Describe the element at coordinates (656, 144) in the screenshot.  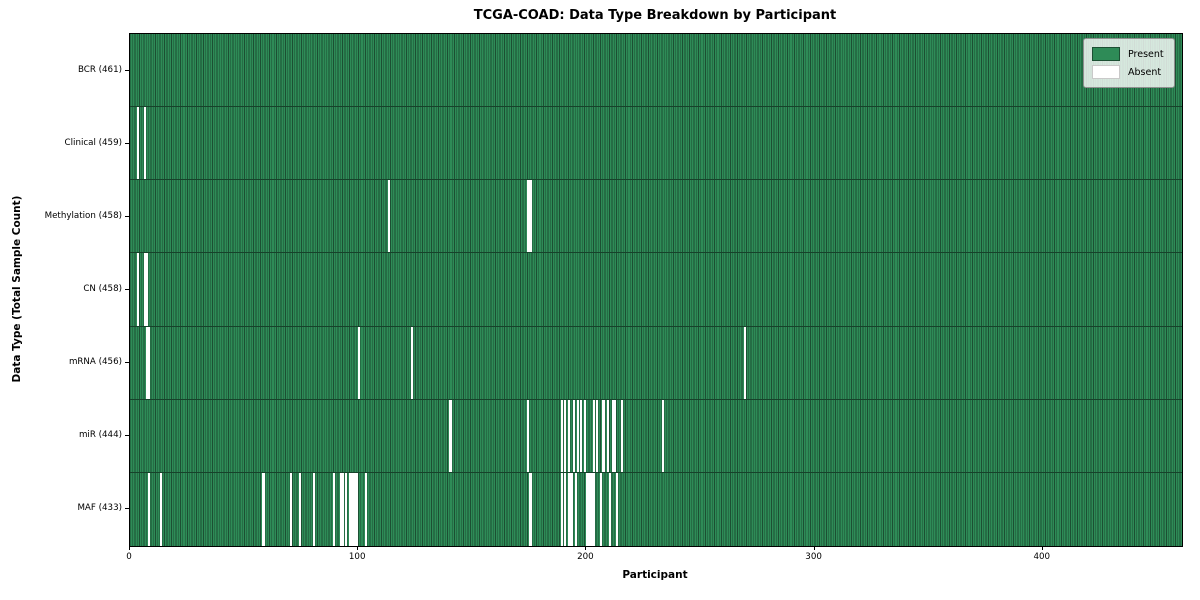
I see `heatmap-row-clinical` at that location.